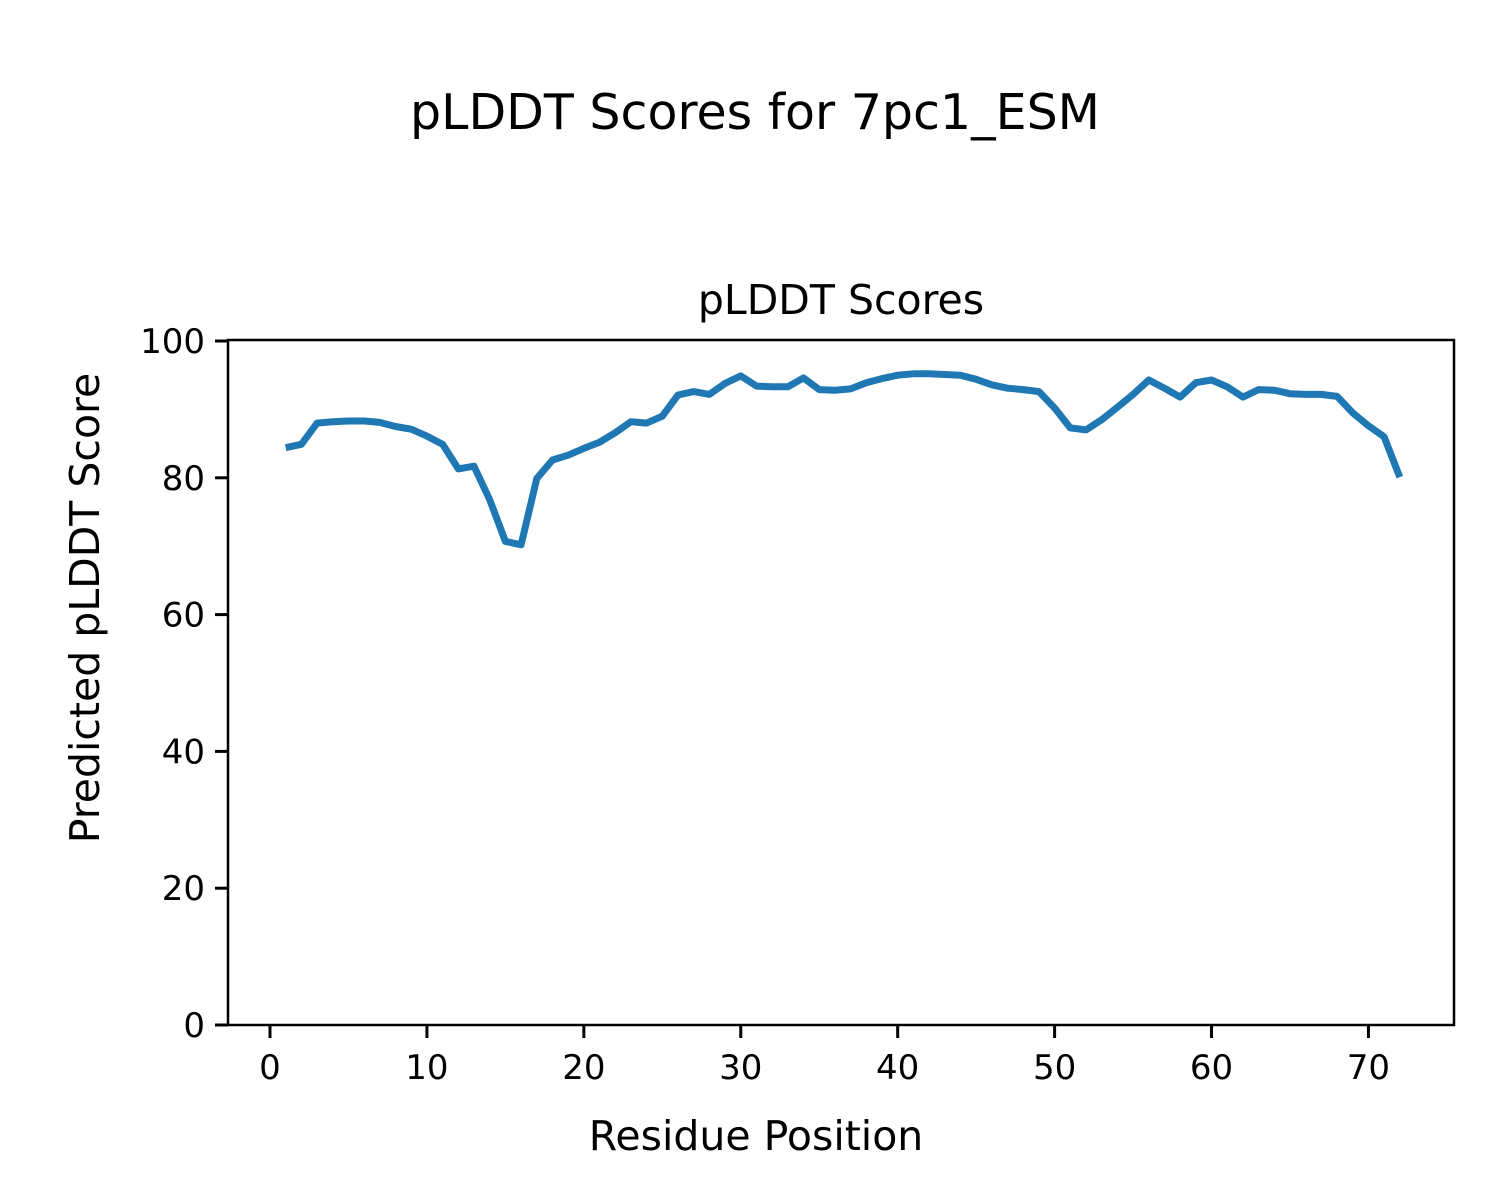  I want to click on y-tick-label: 0, so click(194, 1026).